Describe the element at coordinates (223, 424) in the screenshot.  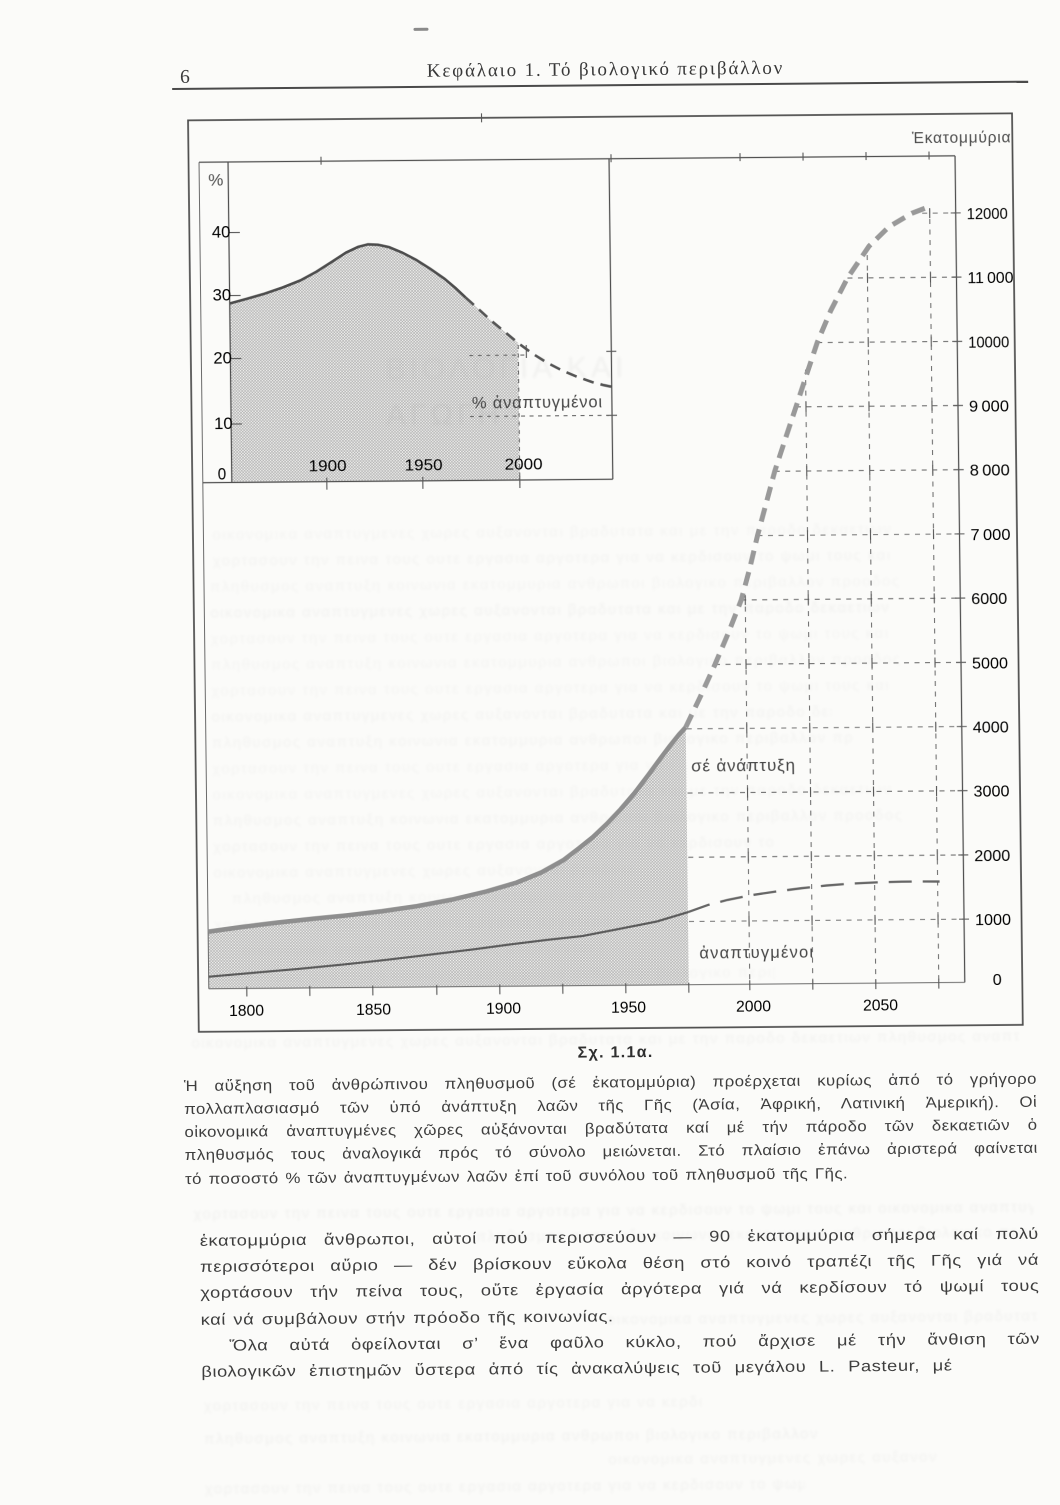
I see `svg-text: 10` at that location.